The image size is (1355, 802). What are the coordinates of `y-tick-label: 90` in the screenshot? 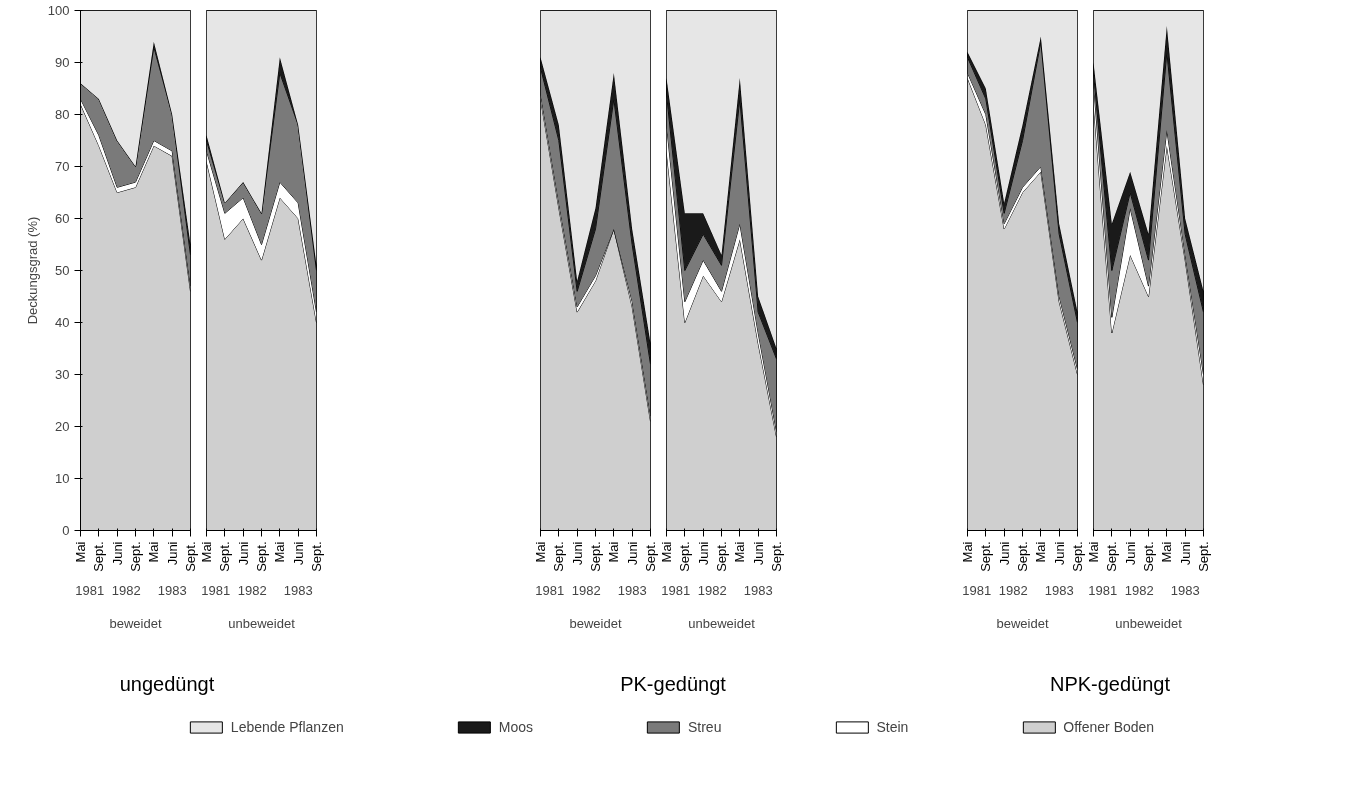 It's located at (62, 62).